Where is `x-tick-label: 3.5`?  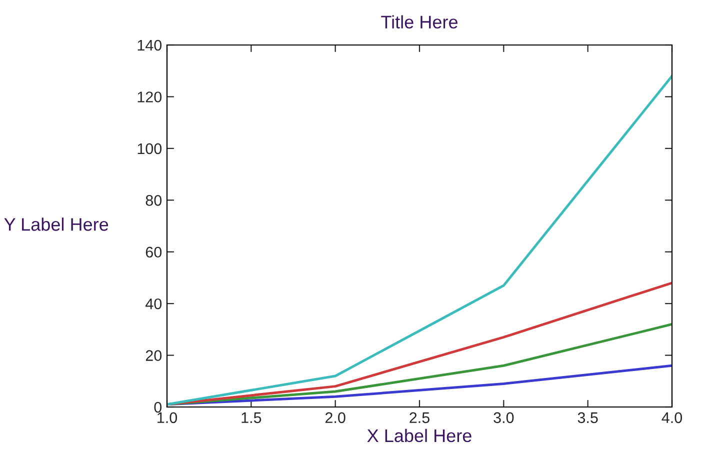 x-tick-label: 3.5 is located at coordinates (588, 418).